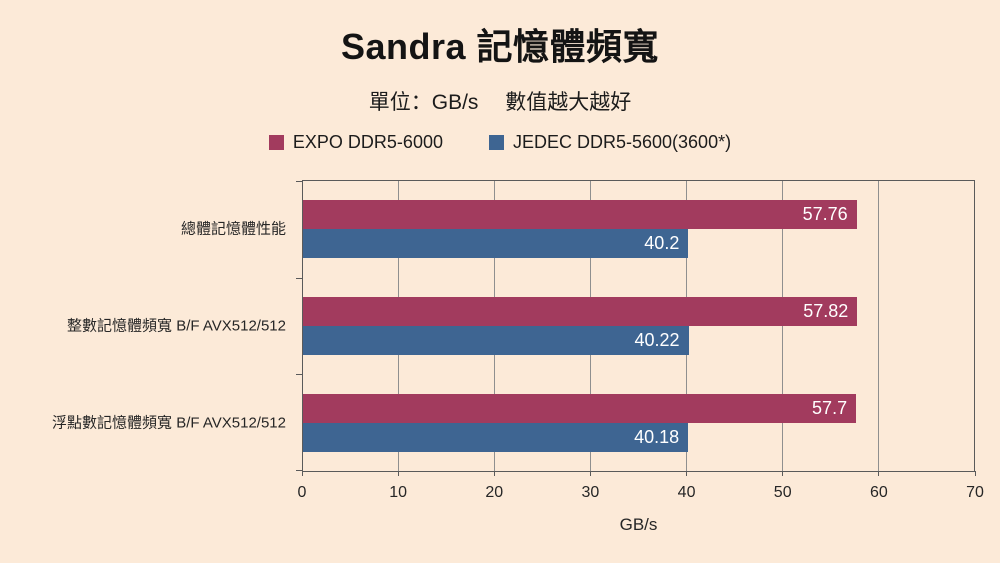 This screenshot has width=1000, height=563. I want to click on x-ticklabel: 50, so click(782, 492).